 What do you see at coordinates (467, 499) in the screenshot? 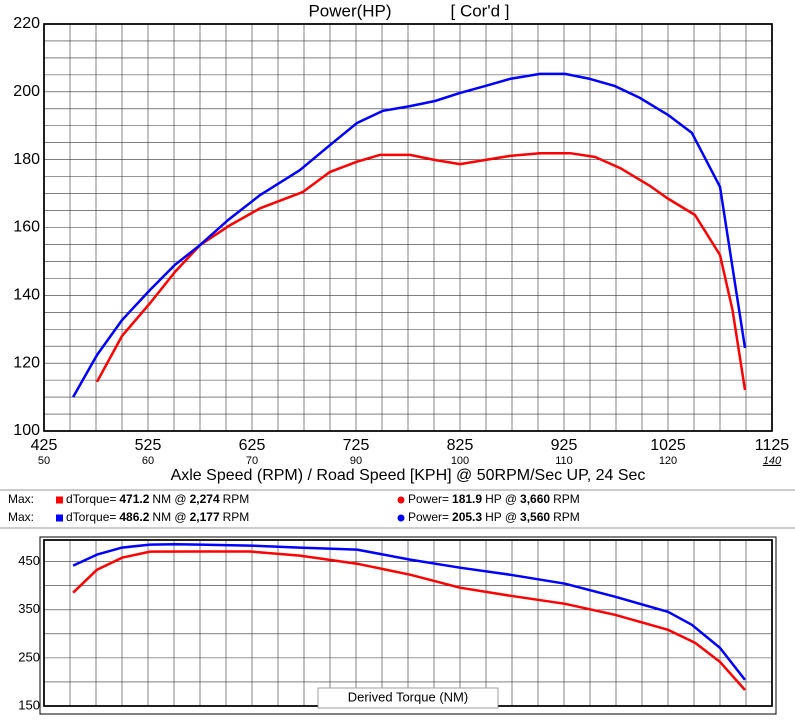
I see `power: 181.9` at bounding box center [467, 499].